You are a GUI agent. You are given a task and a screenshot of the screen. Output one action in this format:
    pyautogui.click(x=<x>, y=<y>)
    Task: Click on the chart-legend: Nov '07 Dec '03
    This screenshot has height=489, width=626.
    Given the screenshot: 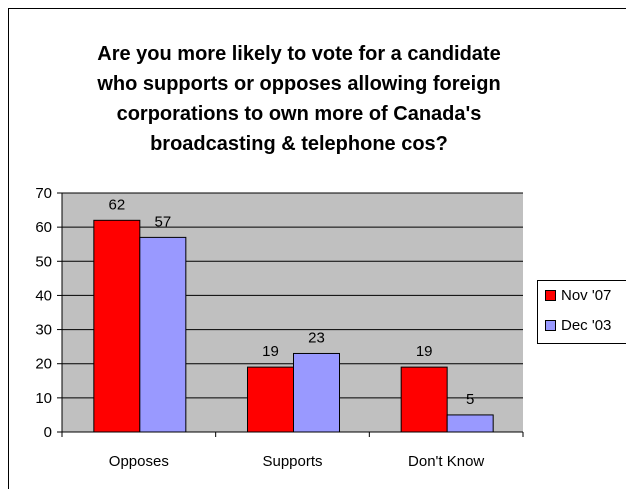 What is the action you would take?
    pyautogui.click(x=581, y=312)
    